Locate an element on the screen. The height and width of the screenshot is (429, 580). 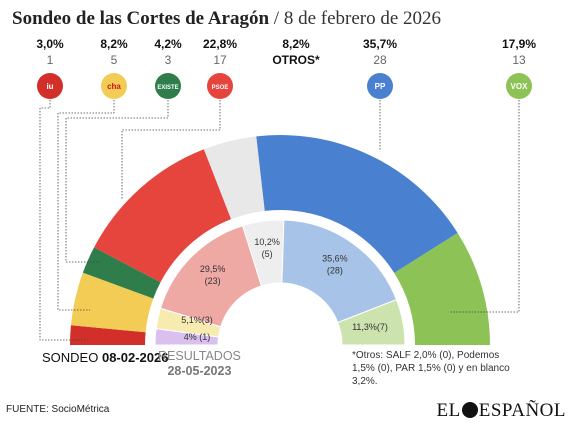
sondeo-slice-psoe is located at coordinates (163, 216).